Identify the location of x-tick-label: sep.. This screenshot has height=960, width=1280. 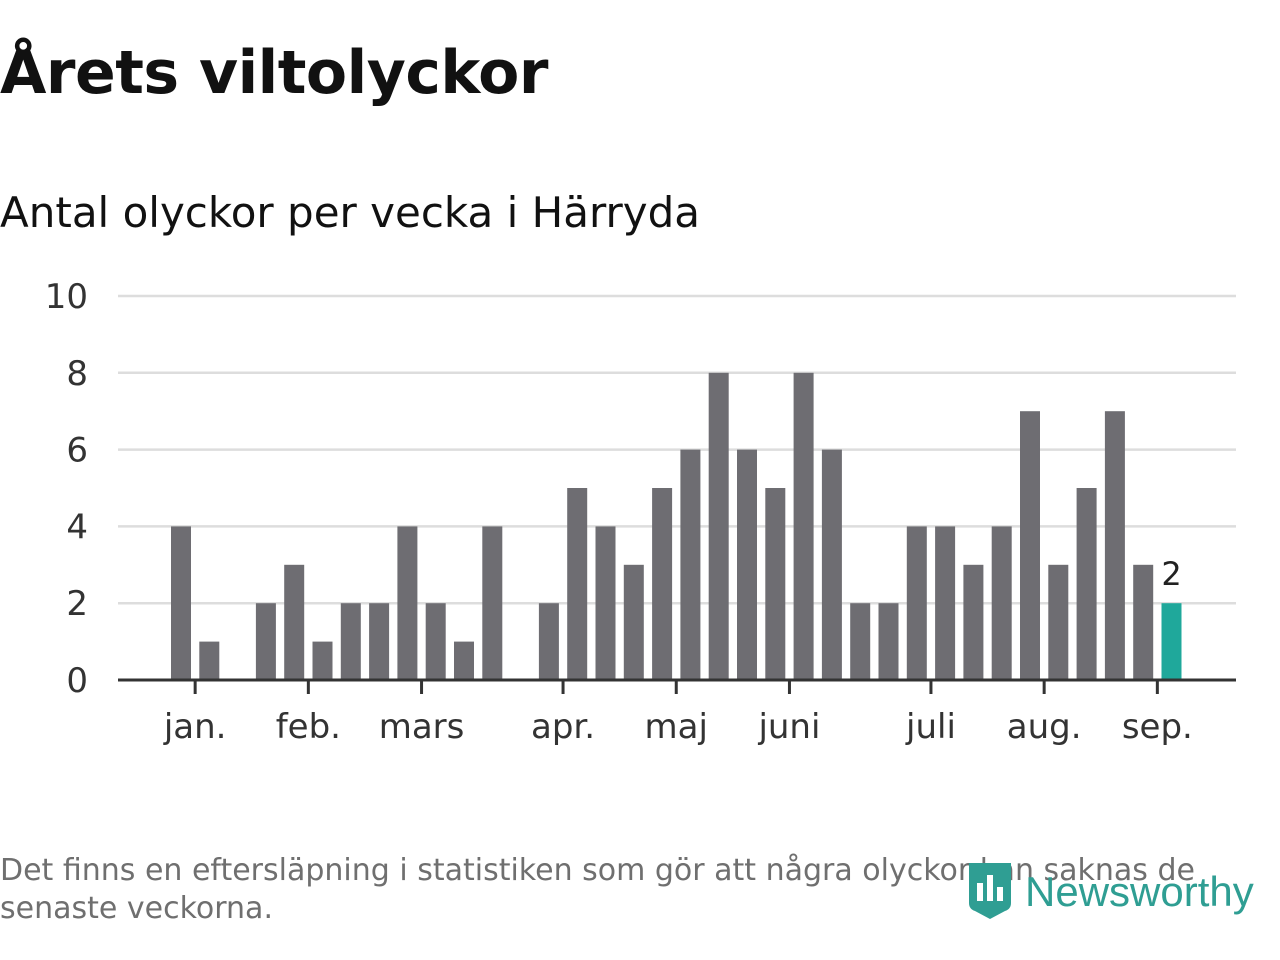
(1157, 727).